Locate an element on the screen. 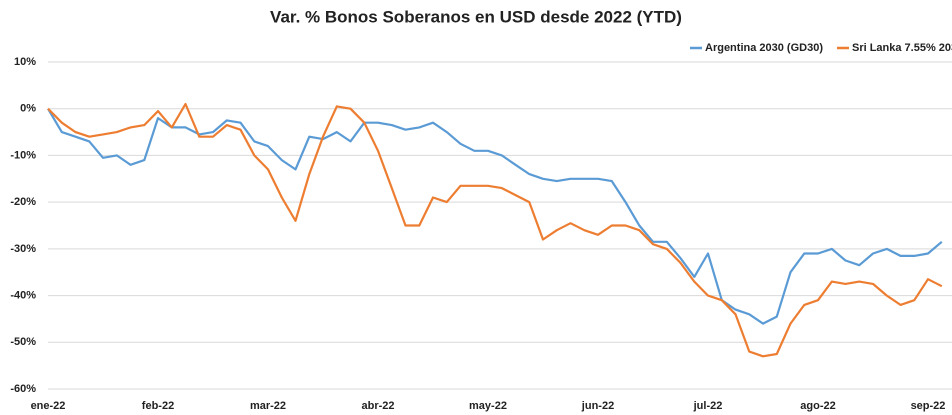 This screenshot has height=415, width=952. y-tick-label: -20% is located at coordinates (23, 202).